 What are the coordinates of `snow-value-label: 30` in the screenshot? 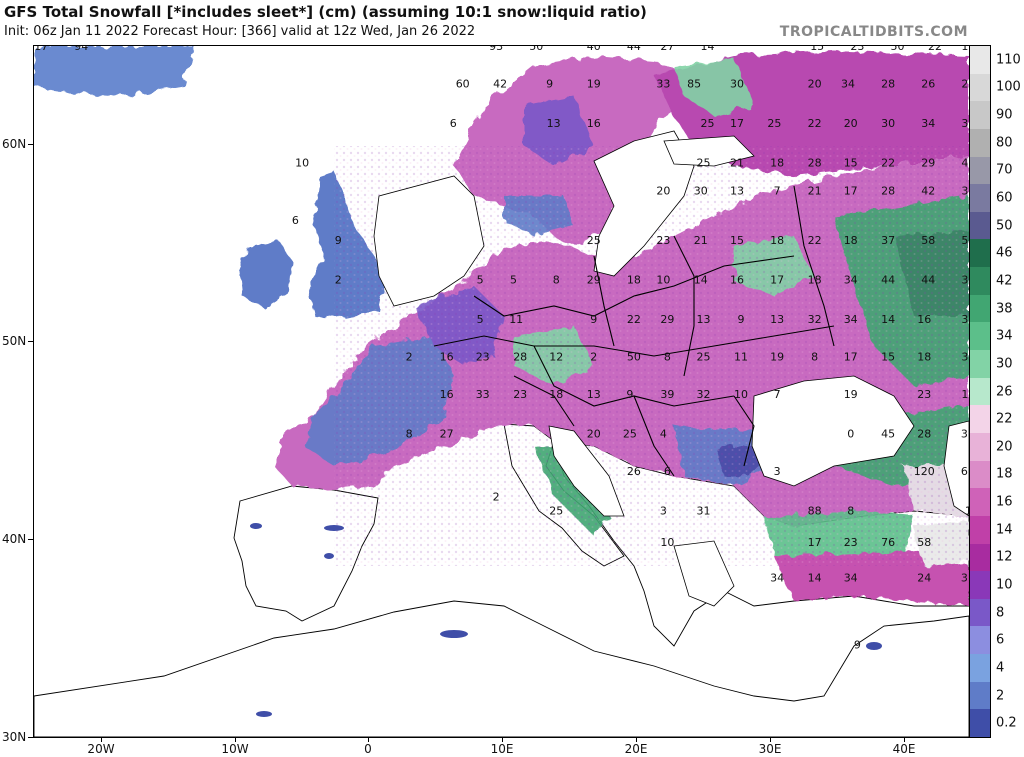 It's located at (737, 84).